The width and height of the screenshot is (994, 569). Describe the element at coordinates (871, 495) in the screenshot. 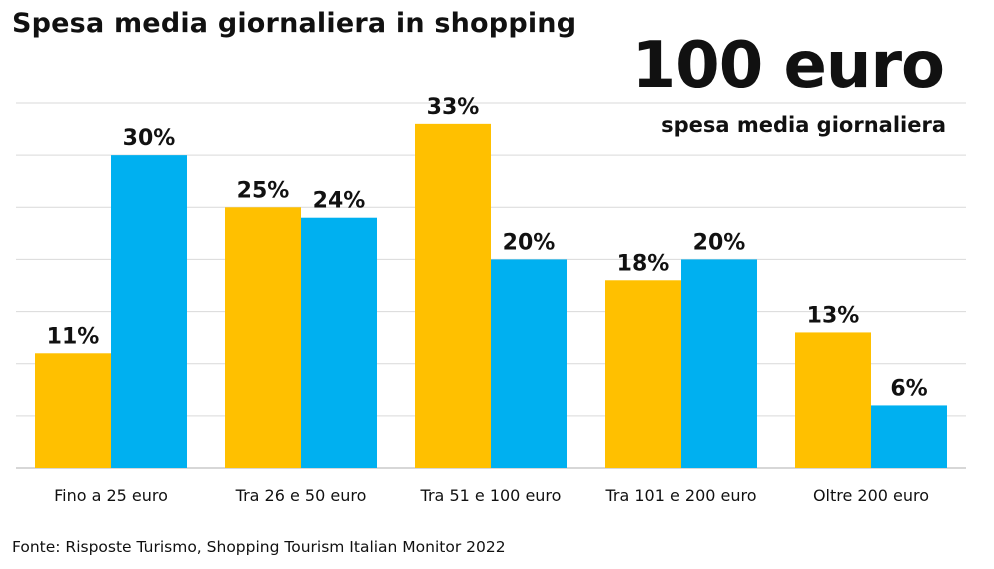

I see `x-tick-label: Oltre 200 euro` at that location.